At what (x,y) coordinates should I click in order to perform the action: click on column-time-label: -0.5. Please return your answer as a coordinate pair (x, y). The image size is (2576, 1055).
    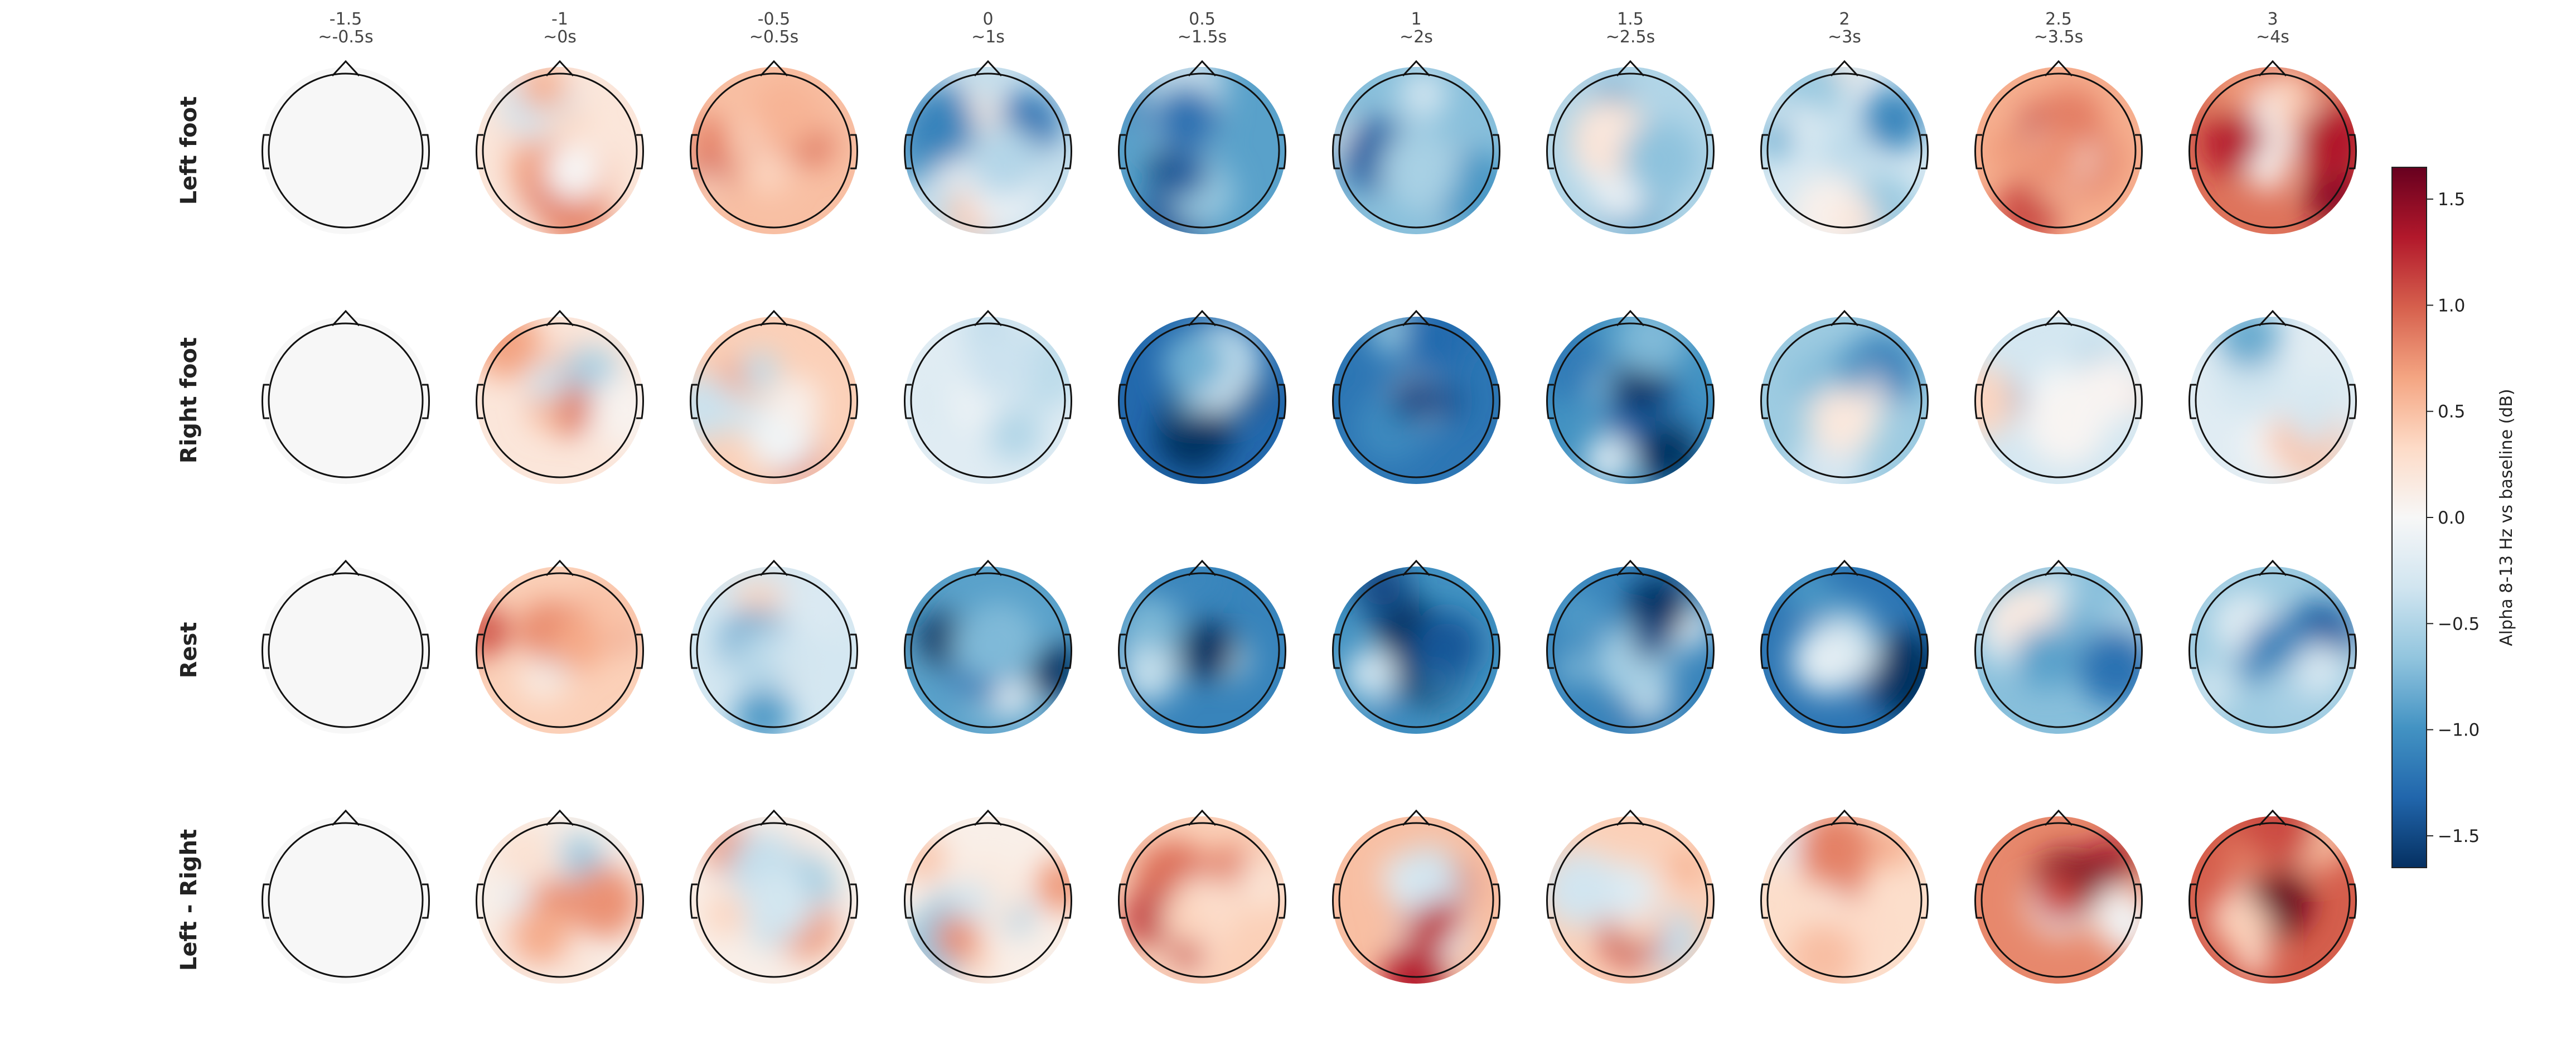
    Looking at the image, I should click on (774, 19).